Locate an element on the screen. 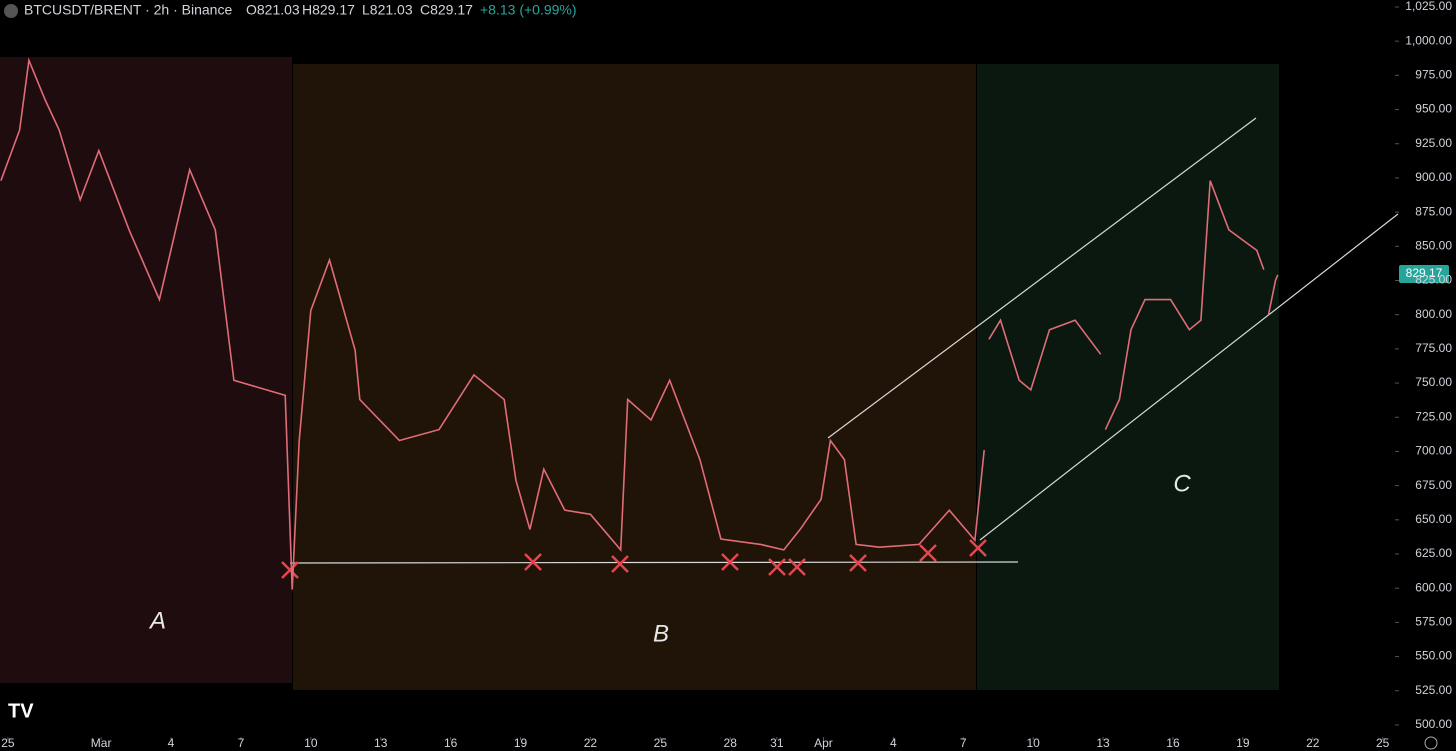 The width and height of the screenshot is (1456, 751). y-tick-label: 500.00 is located at coordinates (1433, 724).